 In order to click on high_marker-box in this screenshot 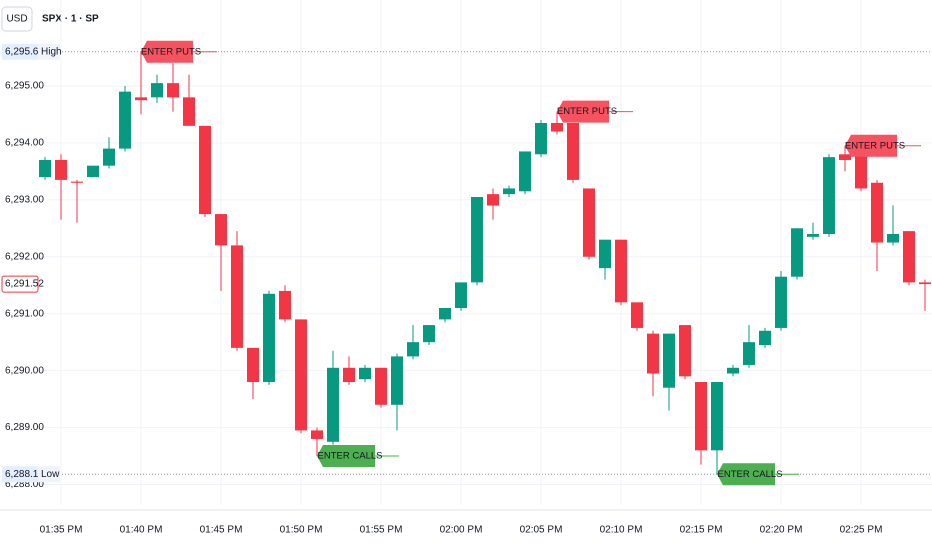, I will do `click(20, 51)`.